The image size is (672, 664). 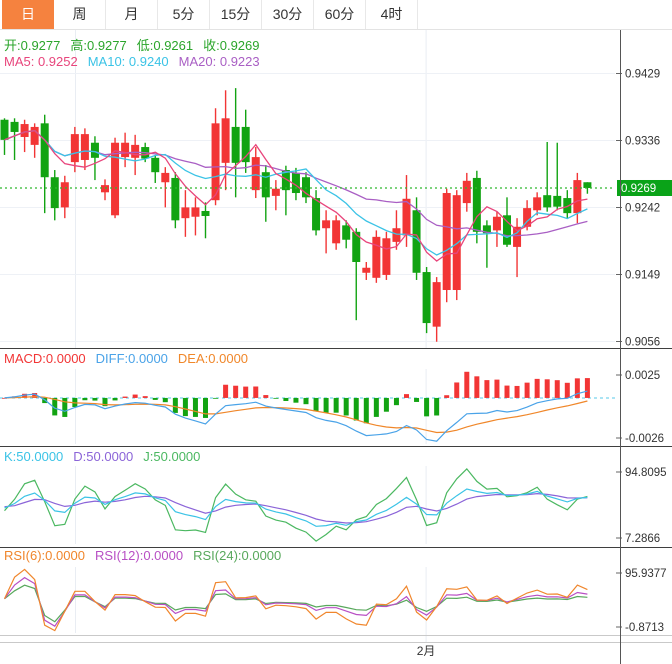 I want to click on y-axis-tick-label: 0.9242, so click(x=642, y=209).